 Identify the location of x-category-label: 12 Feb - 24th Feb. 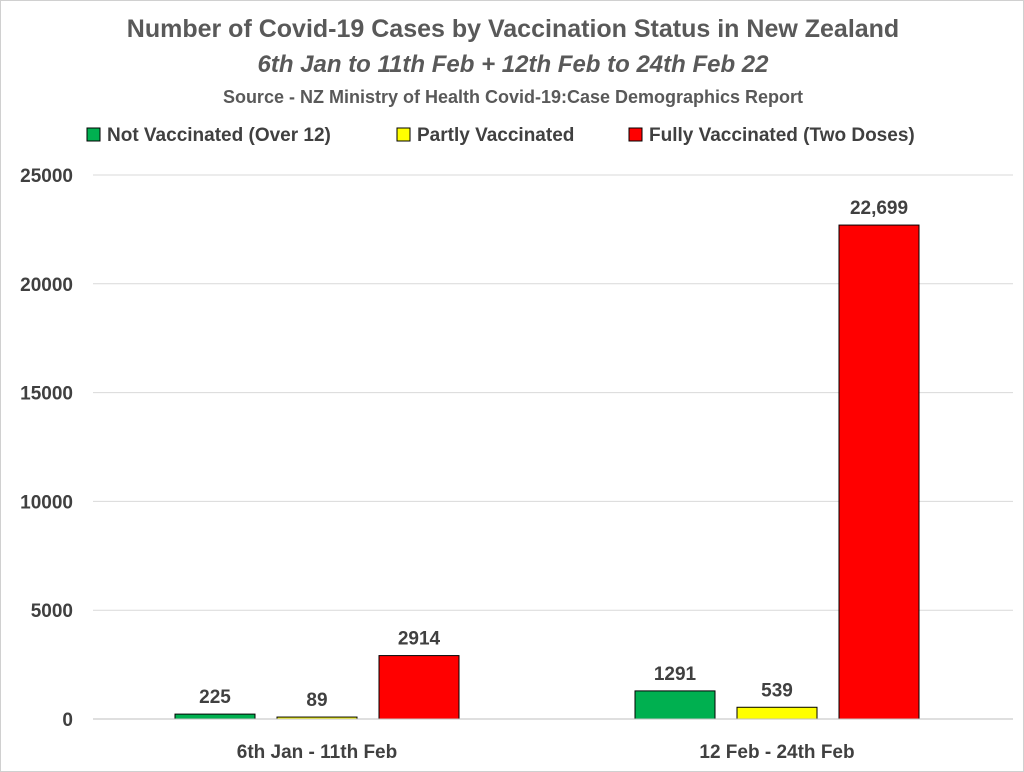
(776, 752).